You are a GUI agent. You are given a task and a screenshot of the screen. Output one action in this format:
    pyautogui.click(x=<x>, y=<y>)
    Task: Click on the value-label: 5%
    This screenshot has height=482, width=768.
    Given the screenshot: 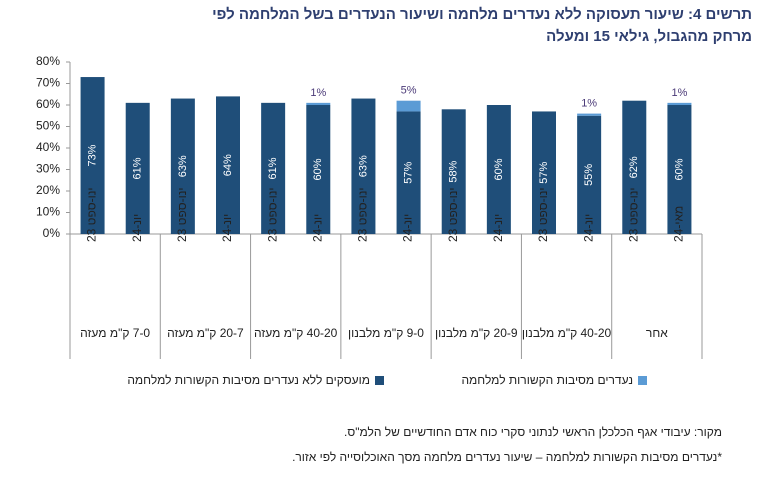 What is the action you would take?
    pyautogui.click(x=409, y=91)
    